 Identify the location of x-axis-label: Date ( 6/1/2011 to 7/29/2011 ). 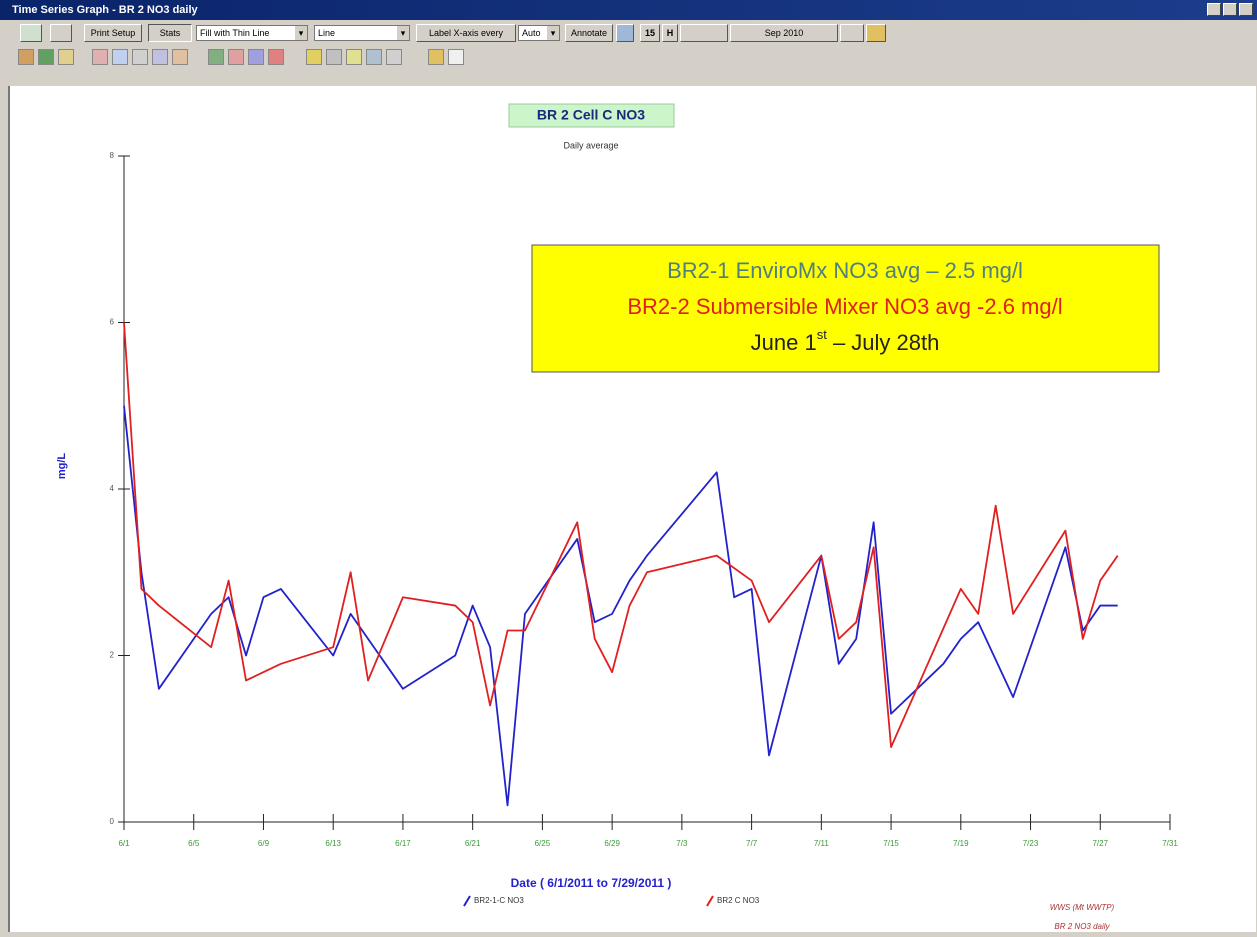
(591, 883).